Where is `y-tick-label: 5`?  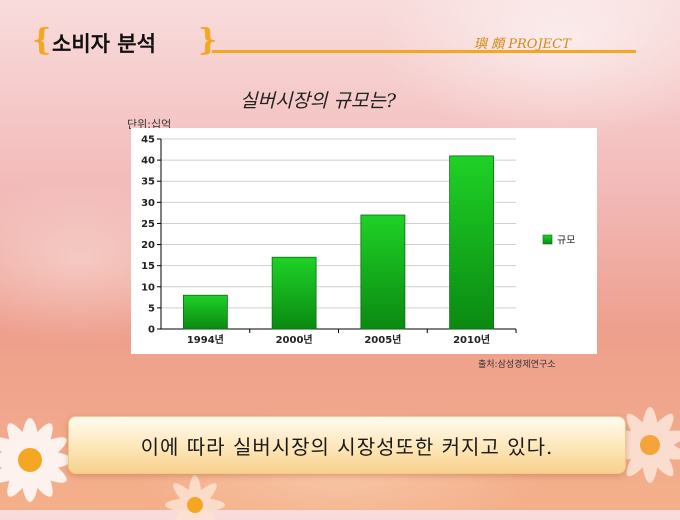 y-tick-label: 5 is located at coordinates (151, 308).